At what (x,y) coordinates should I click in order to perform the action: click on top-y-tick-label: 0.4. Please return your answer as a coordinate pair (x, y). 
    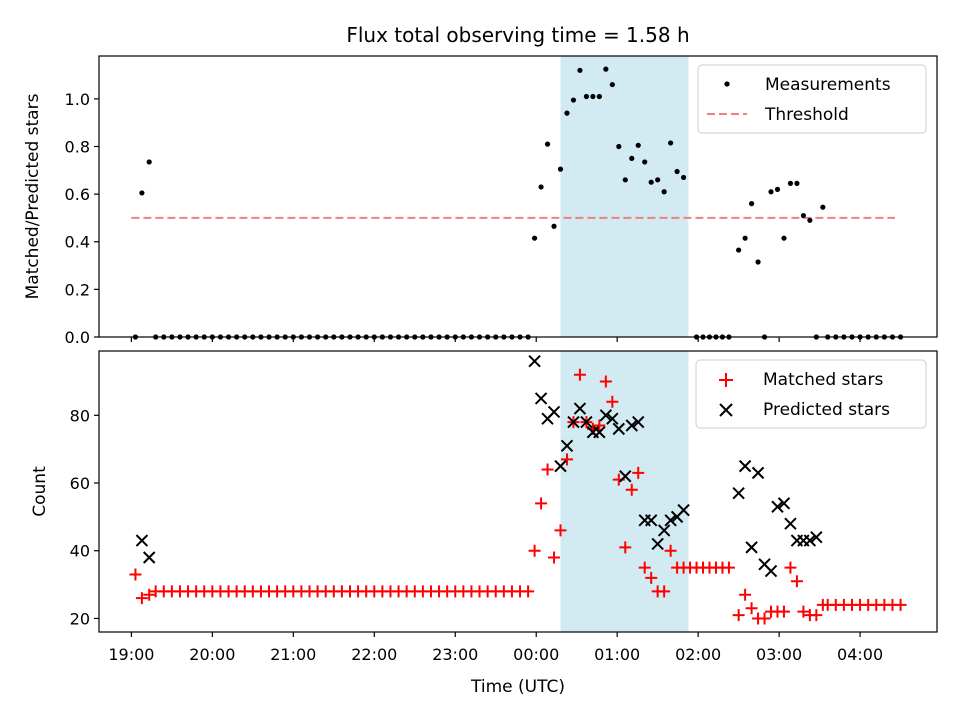
    Looking at the image, I should click on (77, 242).